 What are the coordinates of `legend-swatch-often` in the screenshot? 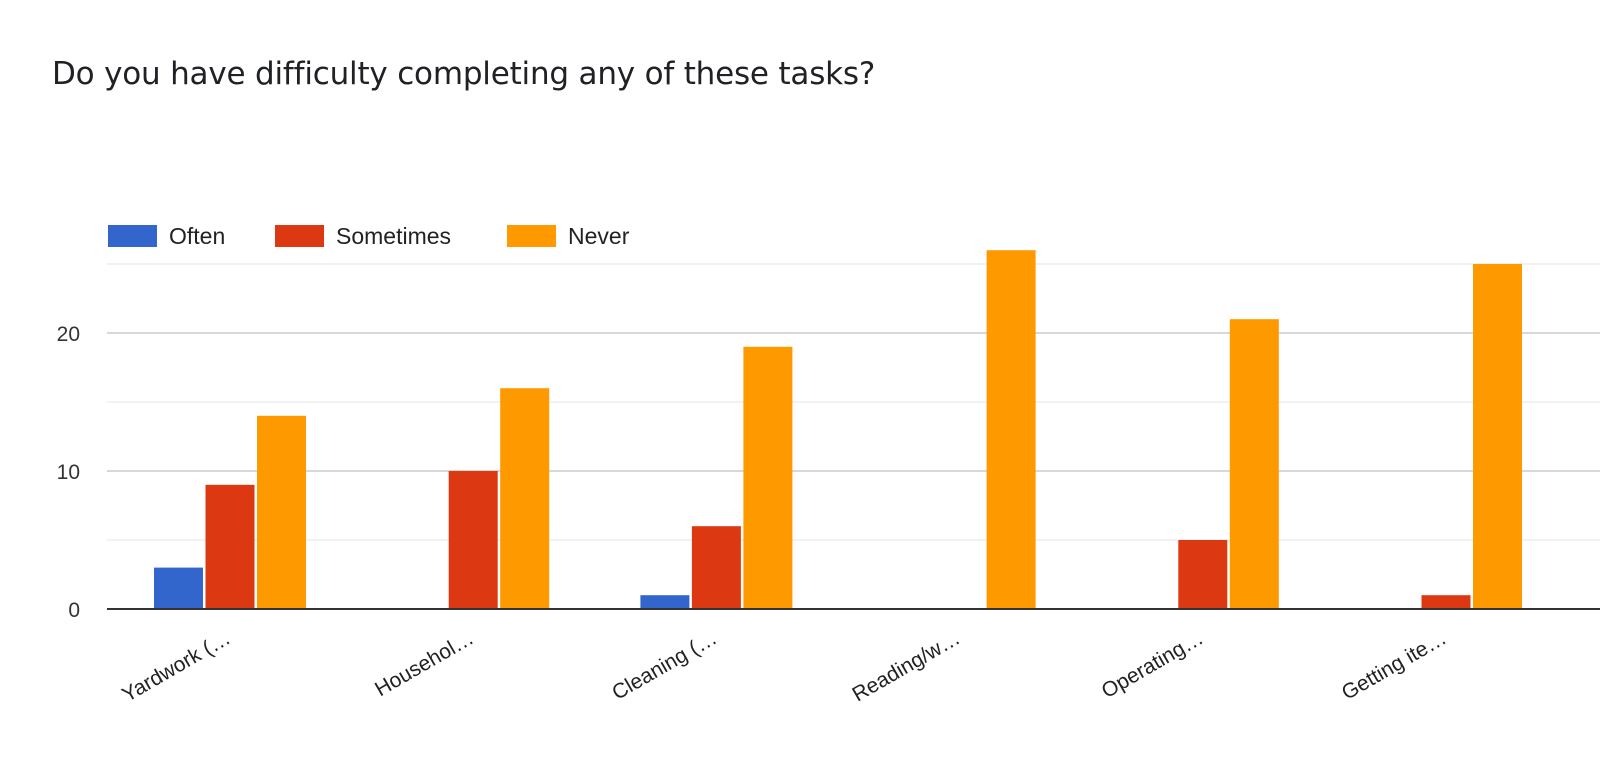 It's located at (132, 236).